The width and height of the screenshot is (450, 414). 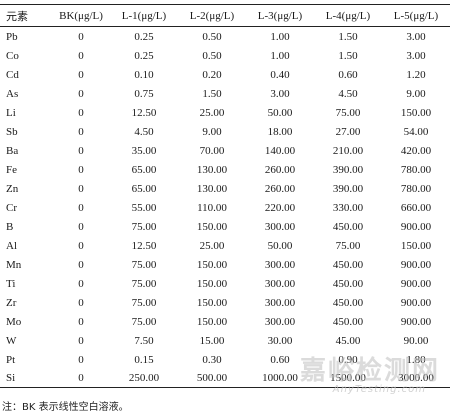 What do you see at coordinates (12, 36) in the screenshot?
I see `element-cell: Pb` at bounding box center [12, 36].